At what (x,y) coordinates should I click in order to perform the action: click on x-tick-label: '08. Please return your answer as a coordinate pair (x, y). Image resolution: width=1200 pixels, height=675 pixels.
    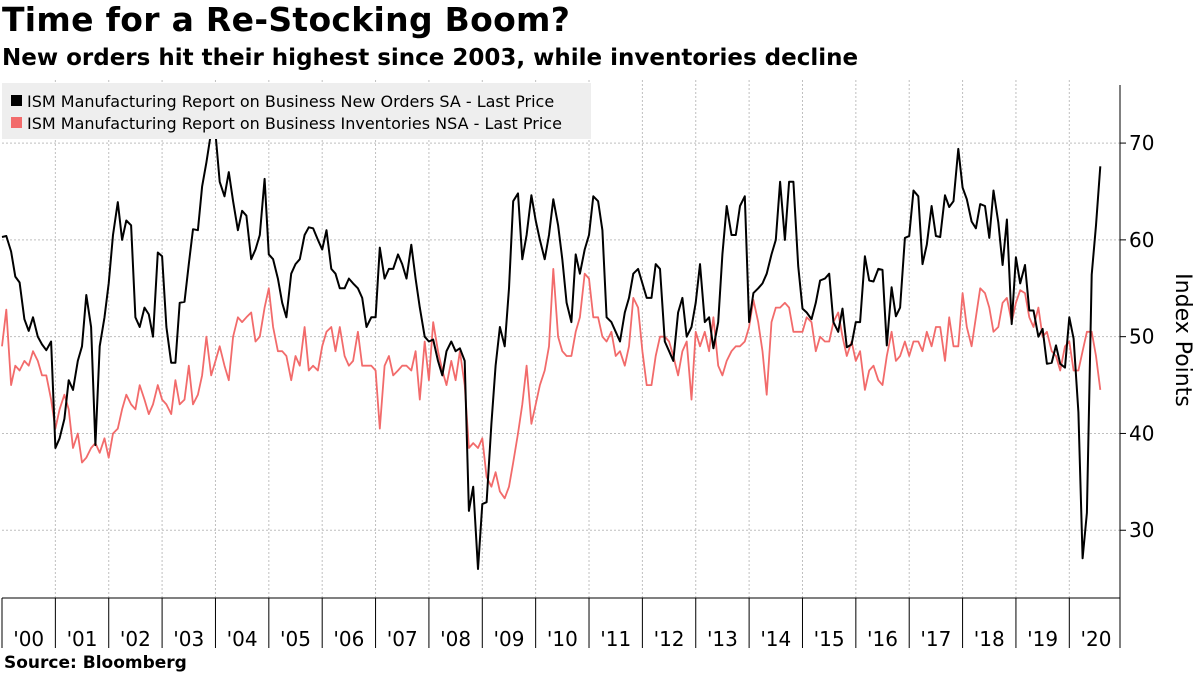
    Looking at the image, I should click on (455, 639).